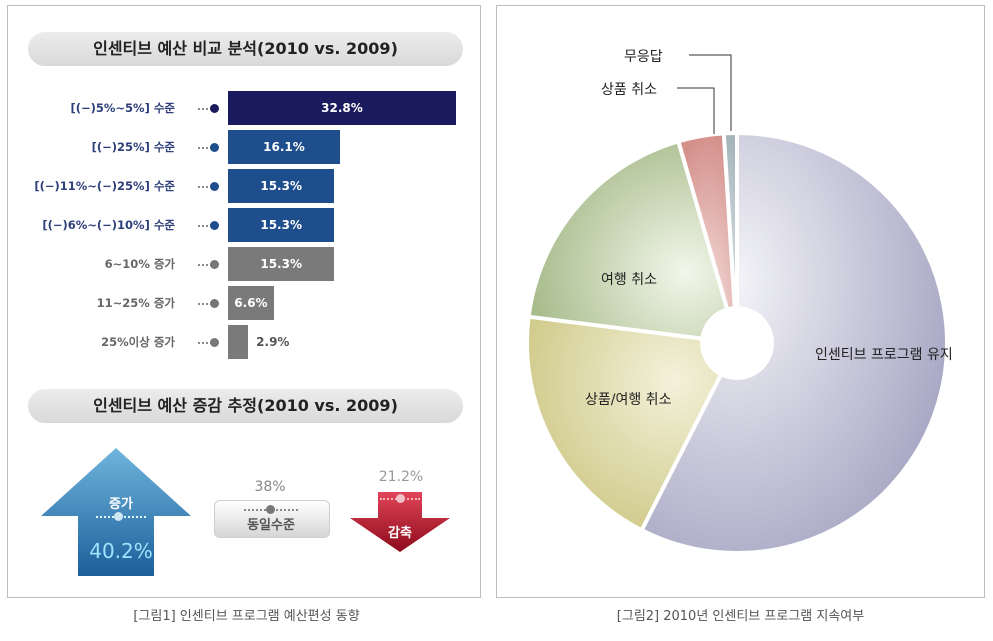 The image size is (993, 641). Describe the element at coordinates (740, 616) in the screenshot. I see `figure2-caption: [그림2] 2010년 인센티브 프로그램 지속여부` at that location.